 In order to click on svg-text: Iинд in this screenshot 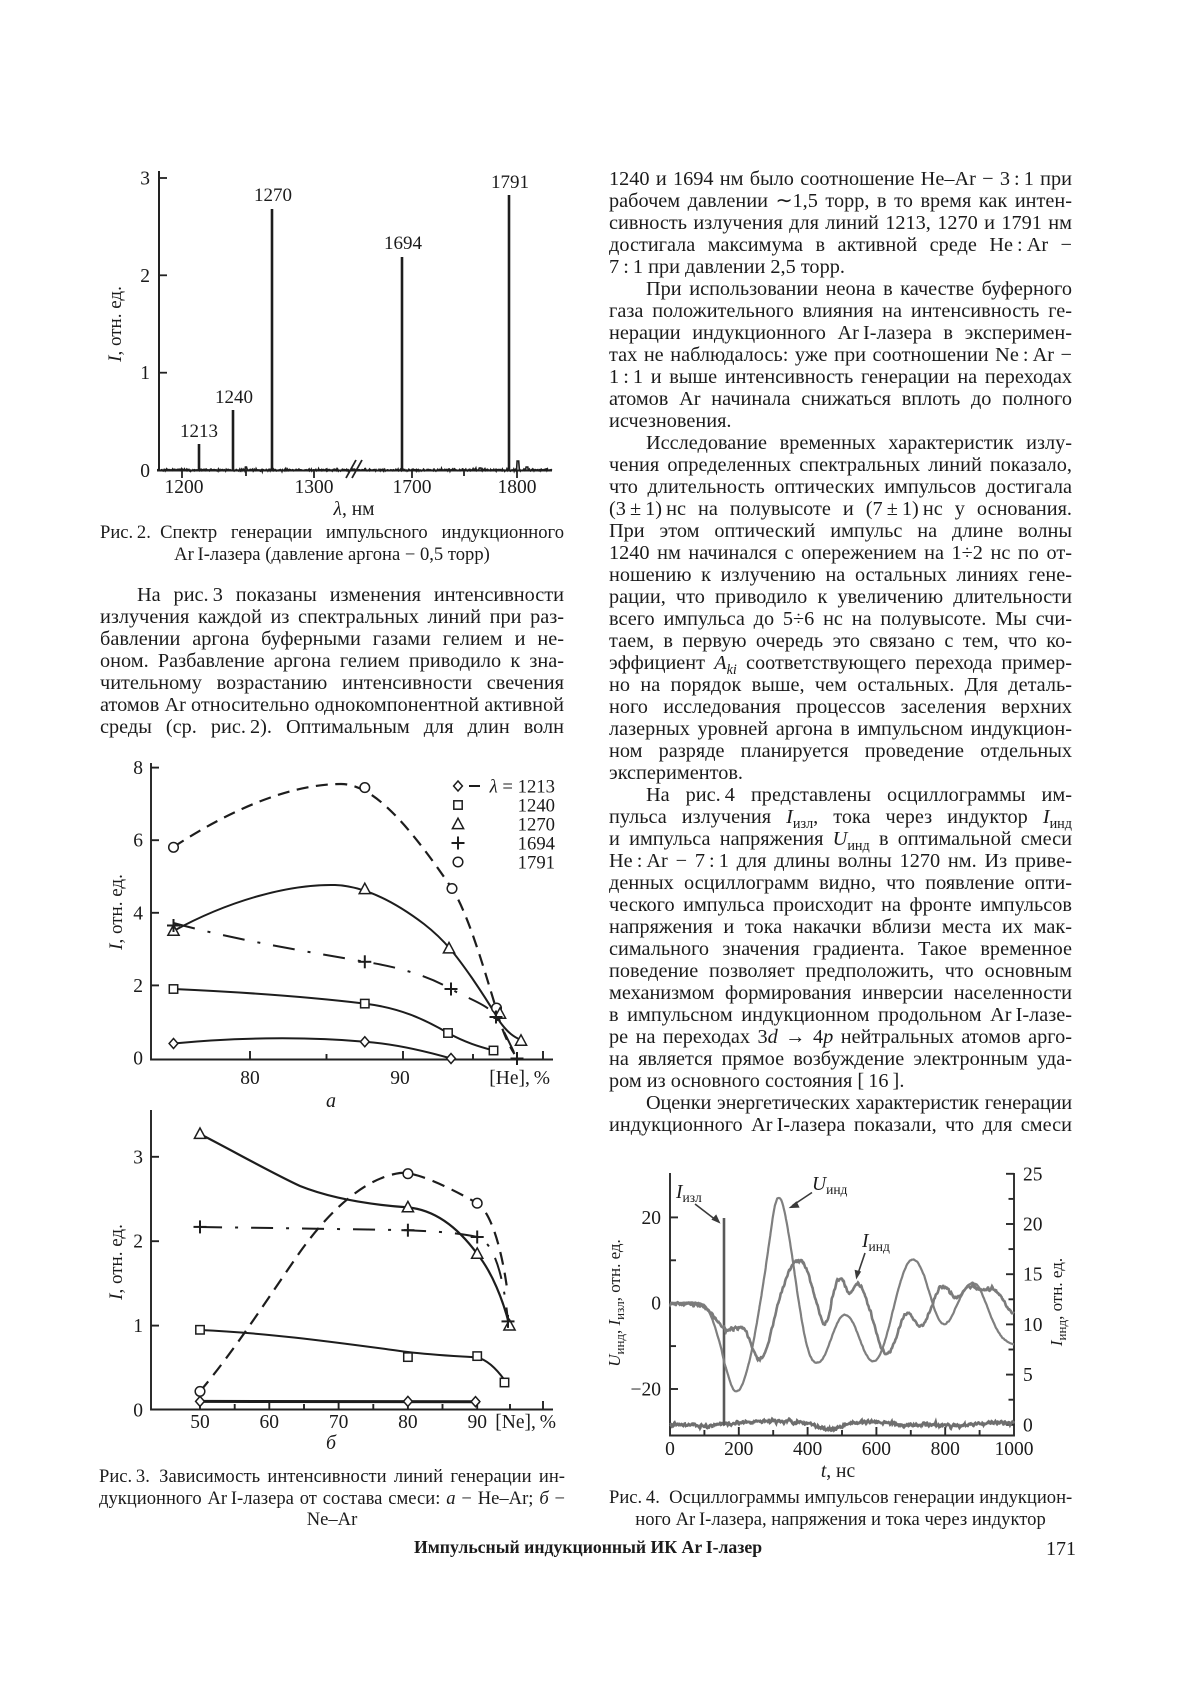, I will do `click(875, 1242)`.